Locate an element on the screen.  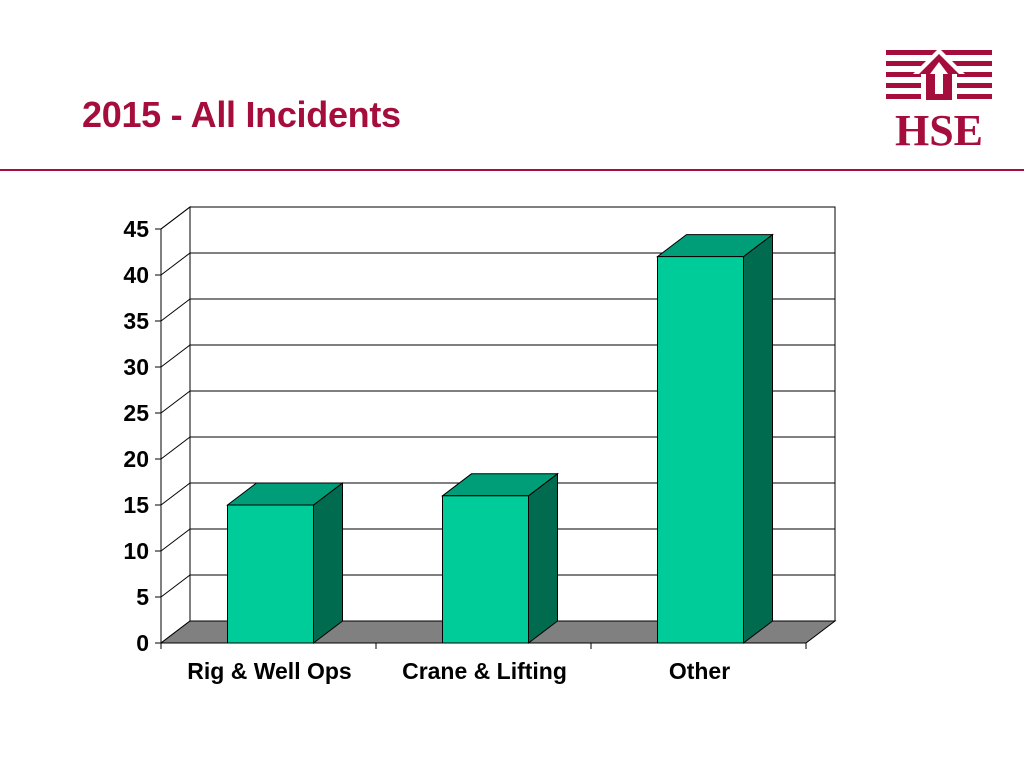
y-tick-label: 40 is located at coordinates (136, 275).